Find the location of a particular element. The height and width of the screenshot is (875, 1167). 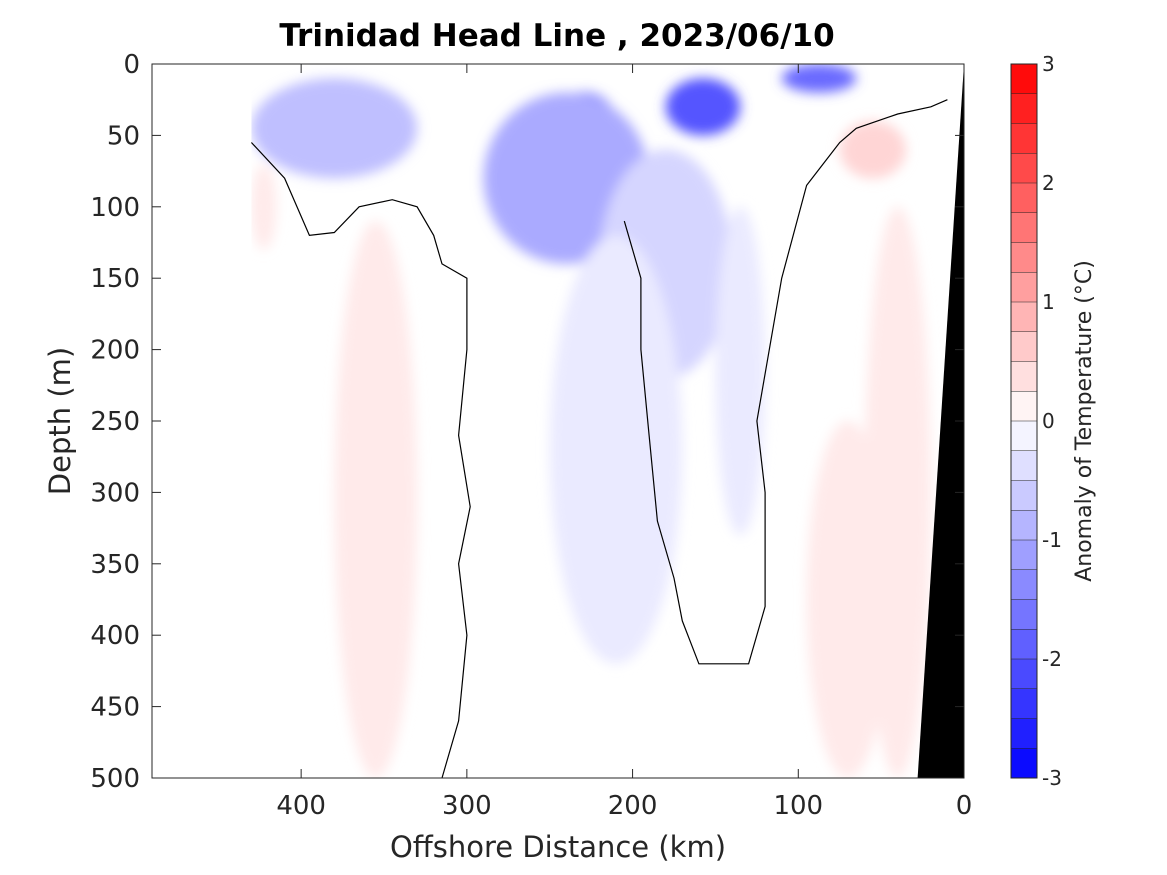

y-tick-label: 450 is located at coordinates (115, 708).